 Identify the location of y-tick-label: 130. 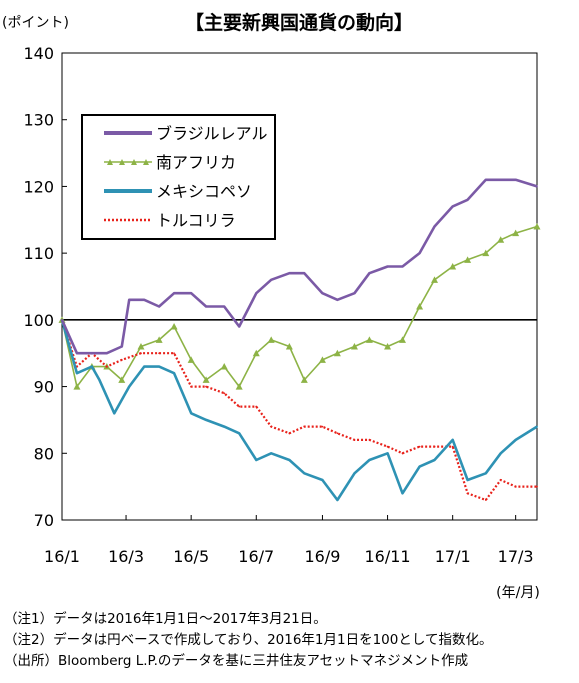
(38, 120).